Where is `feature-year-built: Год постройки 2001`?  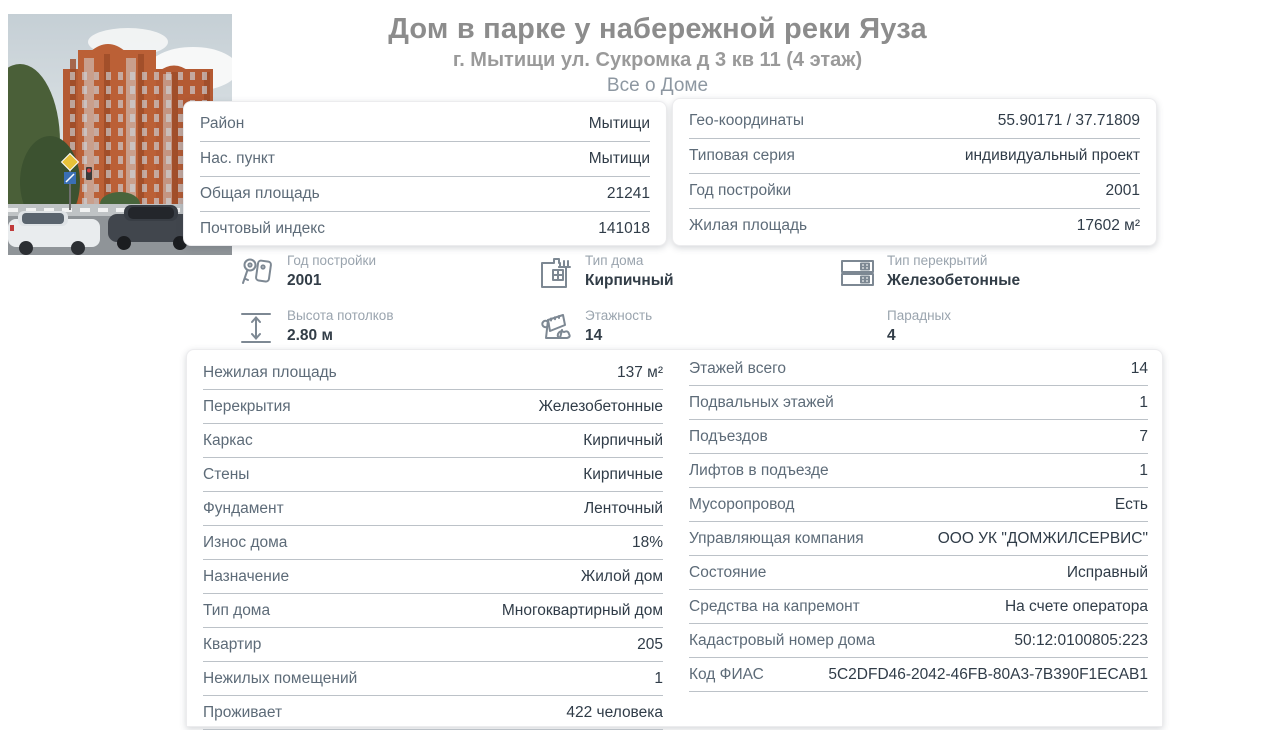 feature-year-built: Год постройки 2001 is located at coordinates (307, 273).